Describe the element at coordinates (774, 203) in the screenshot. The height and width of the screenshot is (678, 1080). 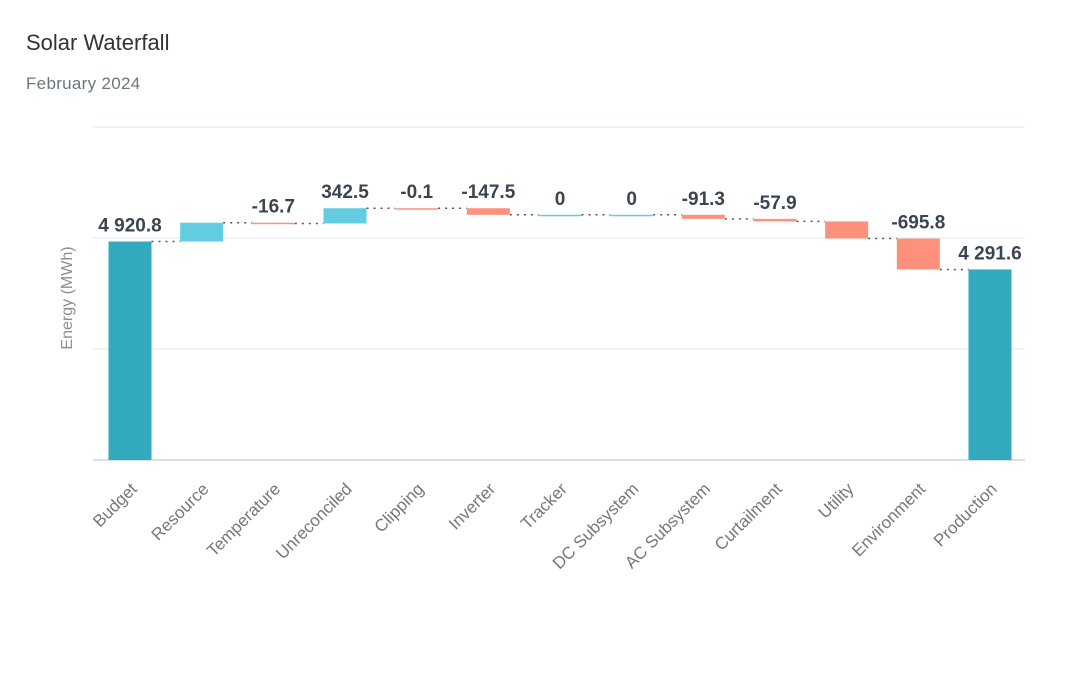
I see `data-label: -57.9` at that location.